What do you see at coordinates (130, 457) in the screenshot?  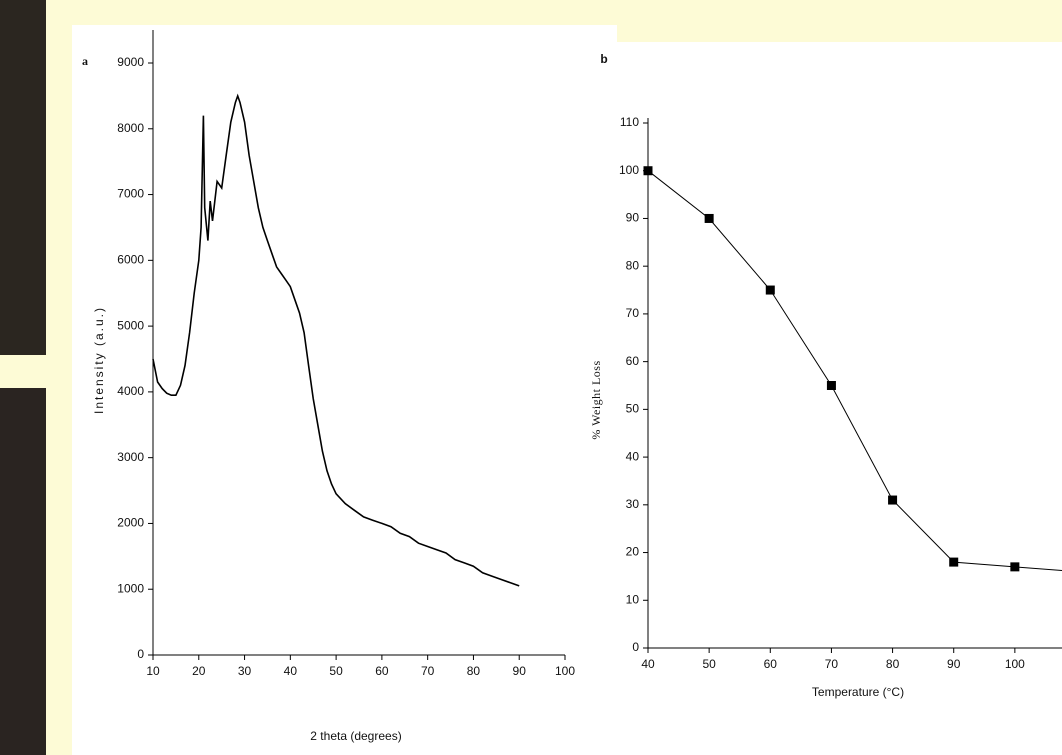 I see `y-tick-label: 3000` at bounding box center [130, 457].